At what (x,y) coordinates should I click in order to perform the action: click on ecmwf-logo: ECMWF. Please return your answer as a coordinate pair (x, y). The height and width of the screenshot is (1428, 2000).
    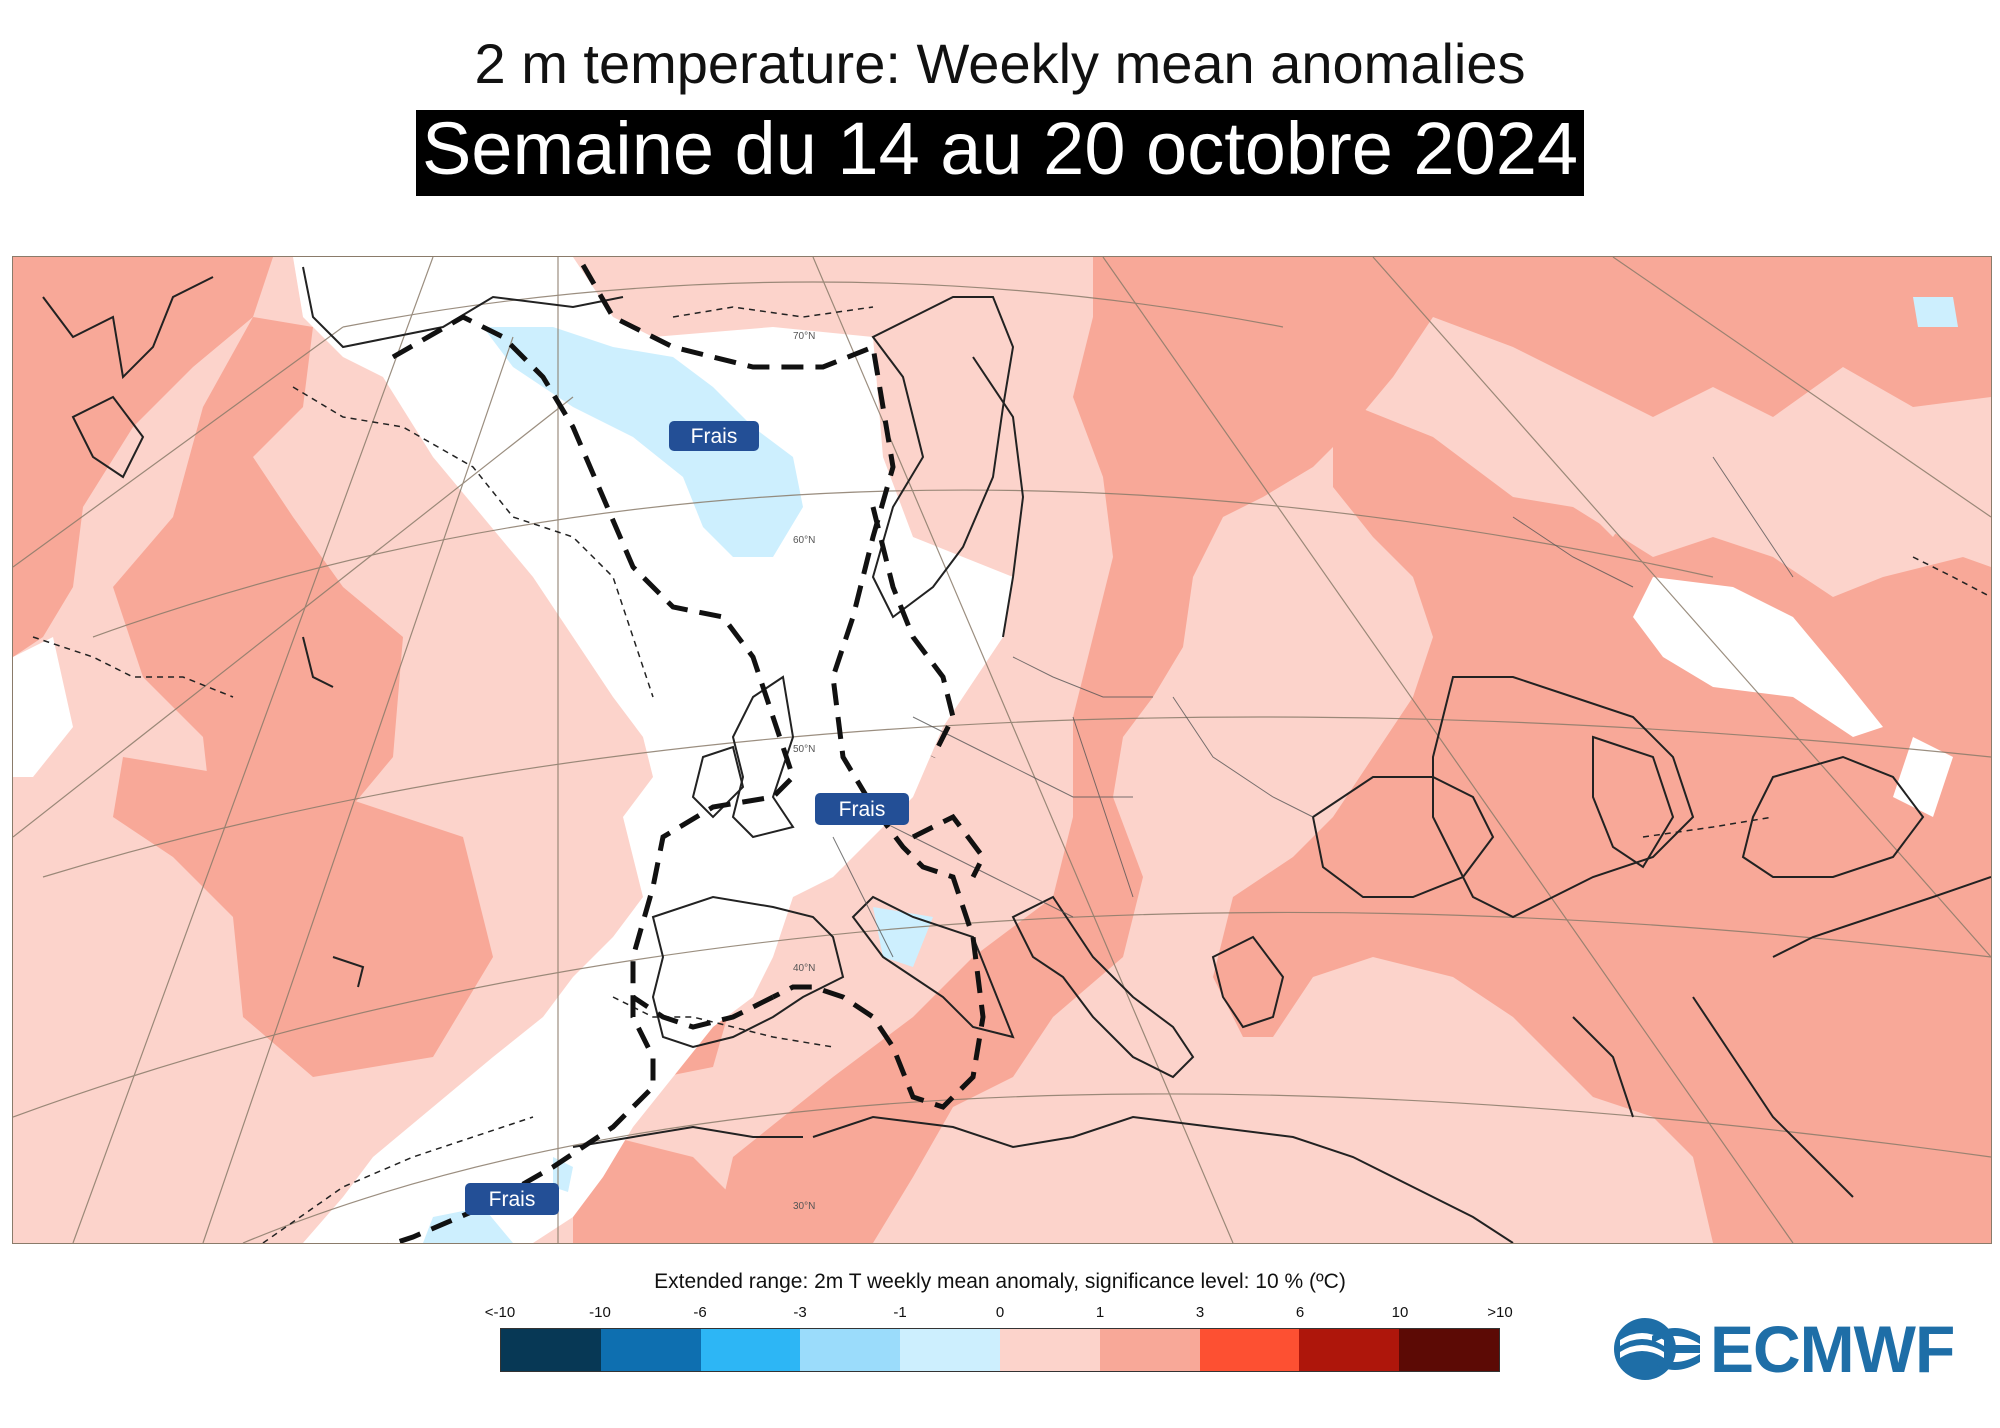
    Looking at the image, I should click on (1783, 1349).